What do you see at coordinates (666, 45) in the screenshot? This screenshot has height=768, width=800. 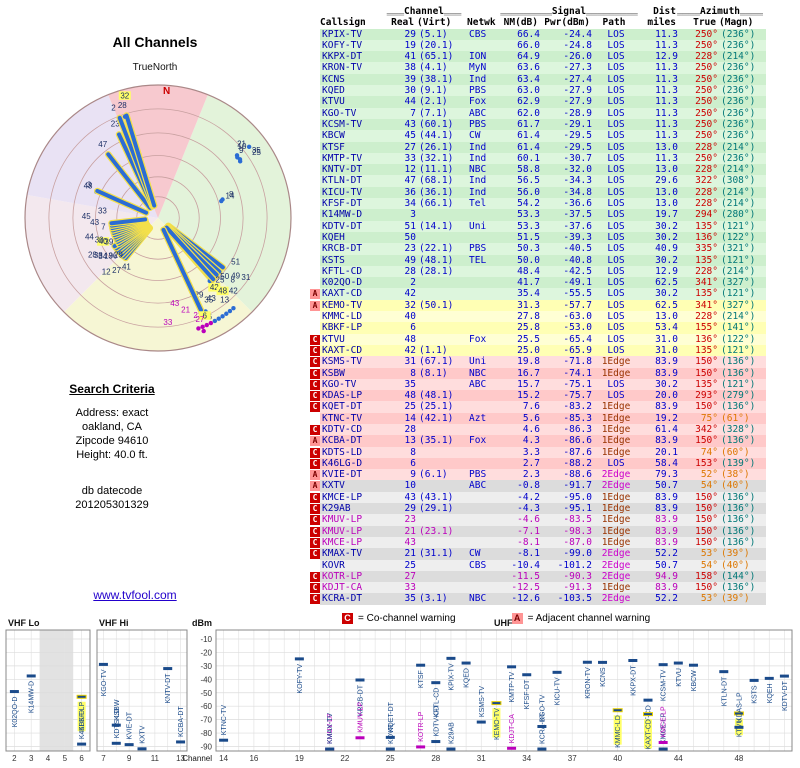 I see `cell-dist: 11.3` at bounding box center [666, 45].